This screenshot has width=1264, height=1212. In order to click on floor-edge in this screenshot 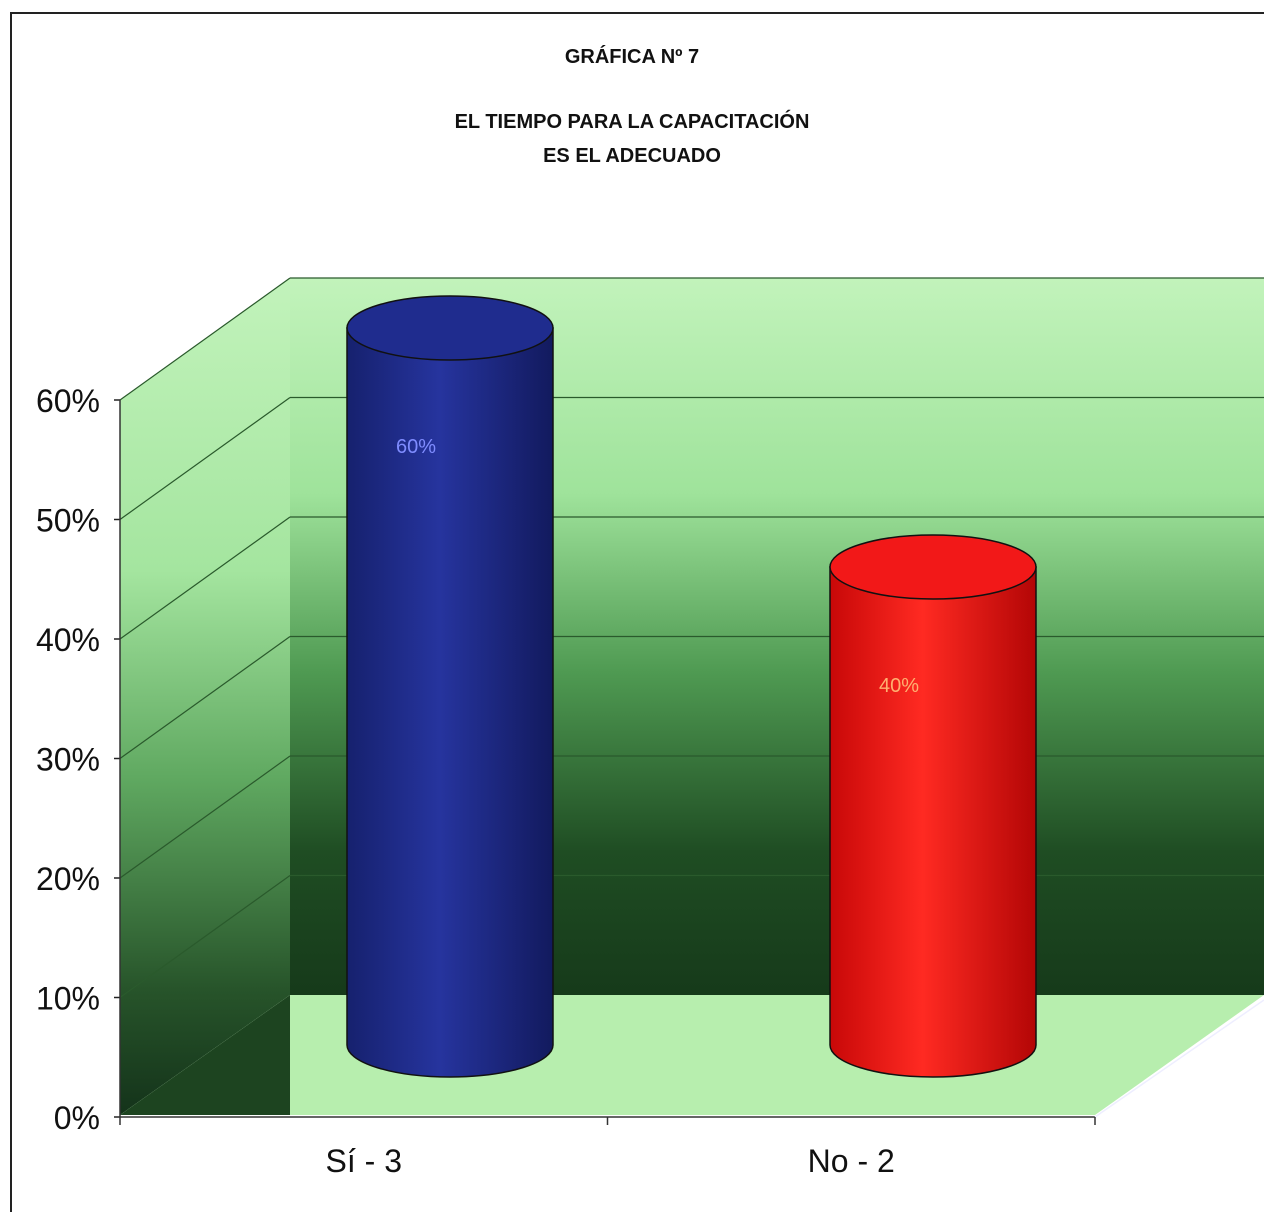, I will do `click(1179, 1058)`.